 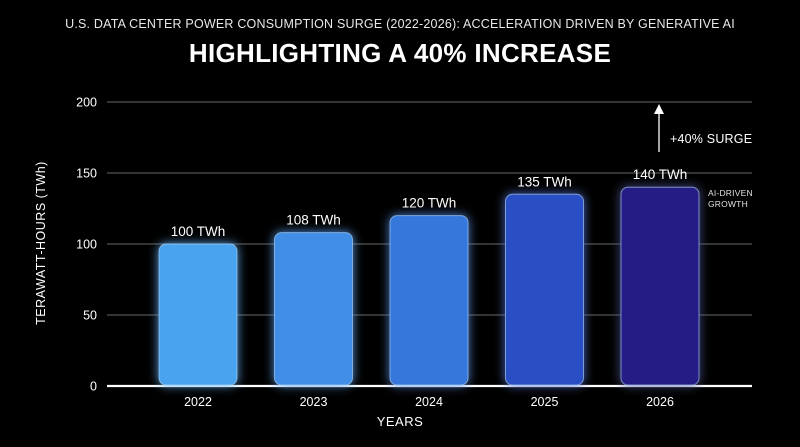 What do you see at coordinates (198, 402) in the screenshot?
I see `x-tick-label: 2022` at bounding box center [198, 402].